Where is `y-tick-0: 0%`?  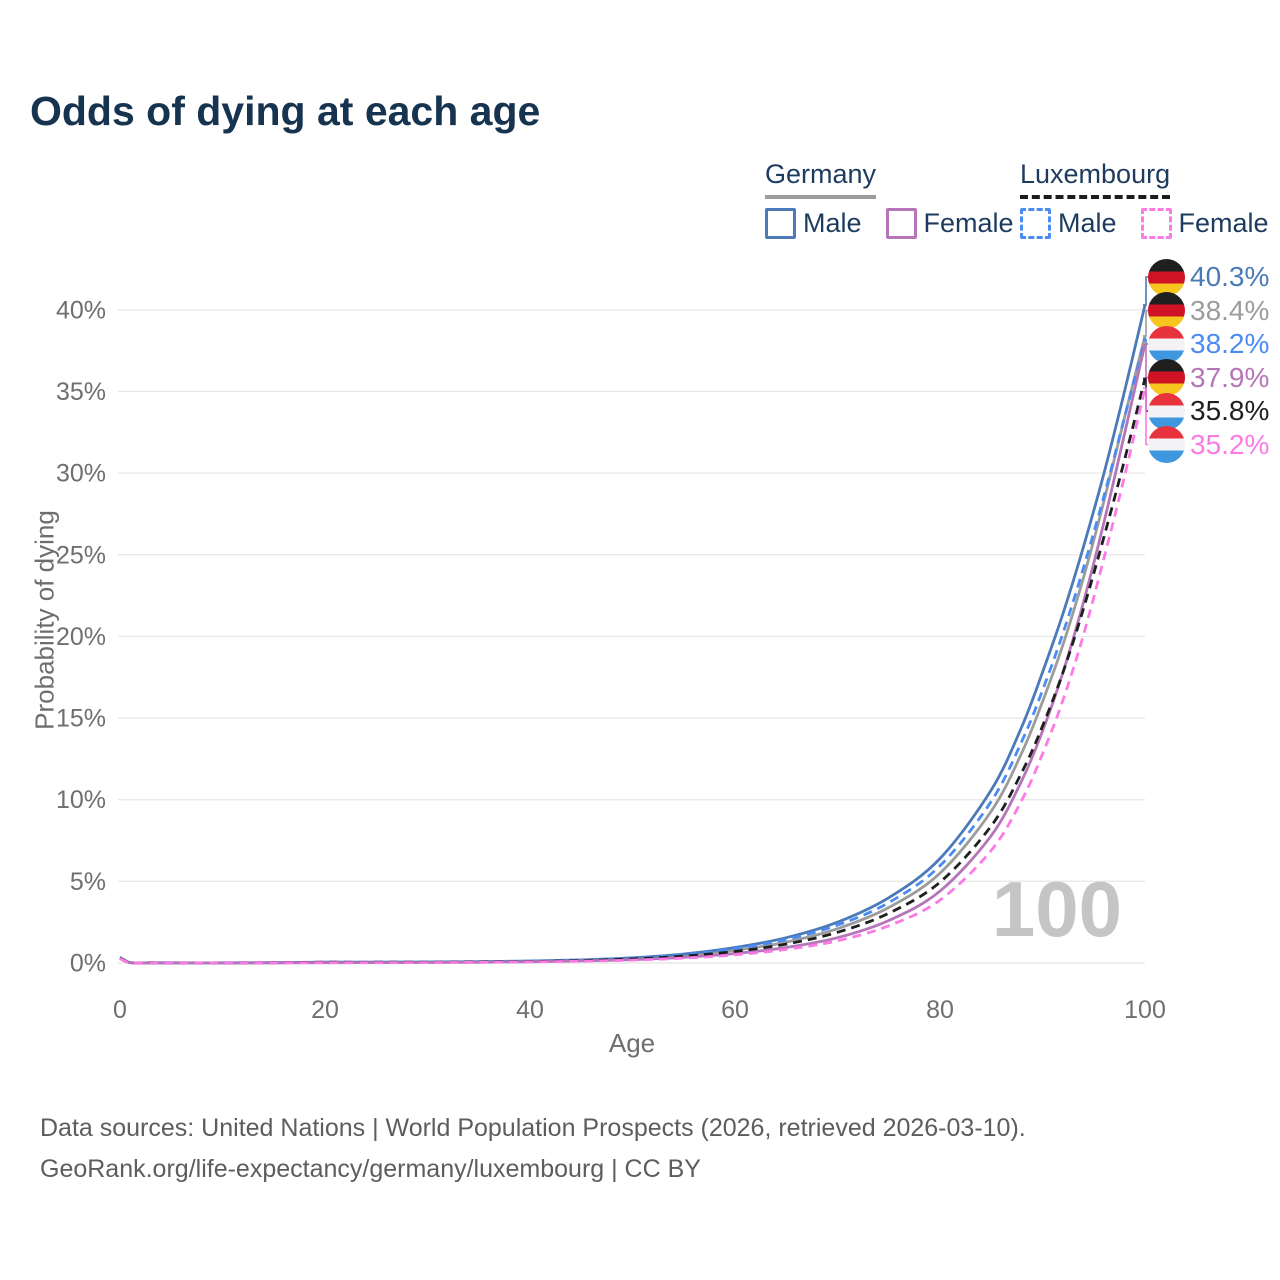 y-tick-0: 0% is located at coordinates (88, 964).